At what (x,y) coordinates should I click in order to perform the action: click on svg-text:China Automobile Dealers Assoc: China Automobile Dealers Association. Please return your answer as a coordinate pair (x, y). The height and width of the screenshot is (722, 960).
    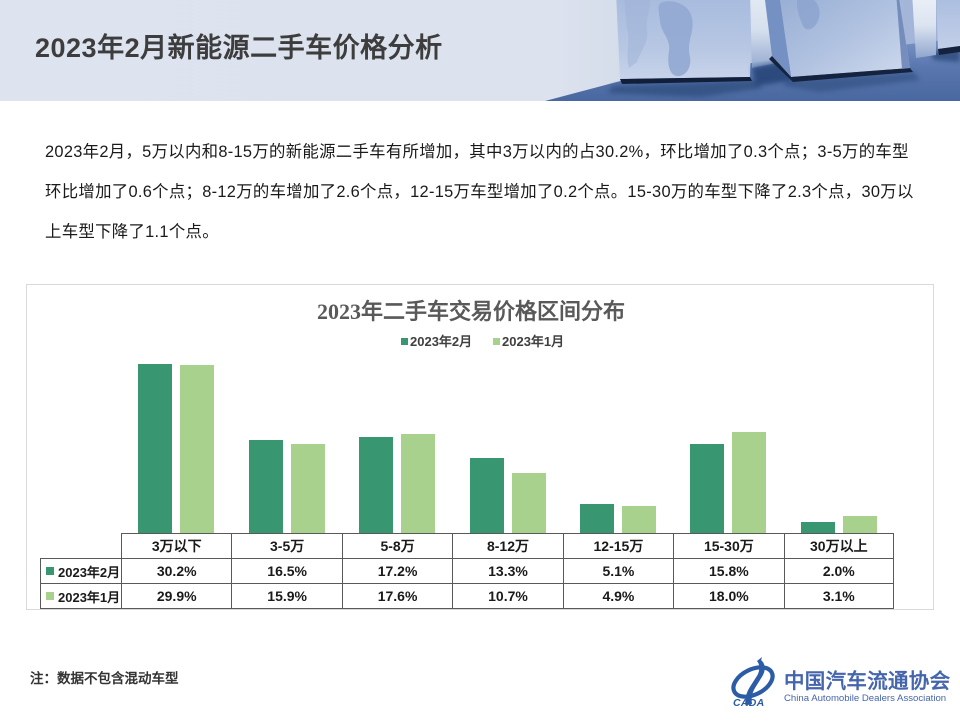
    Looking at the image, I should click on (865, 698).